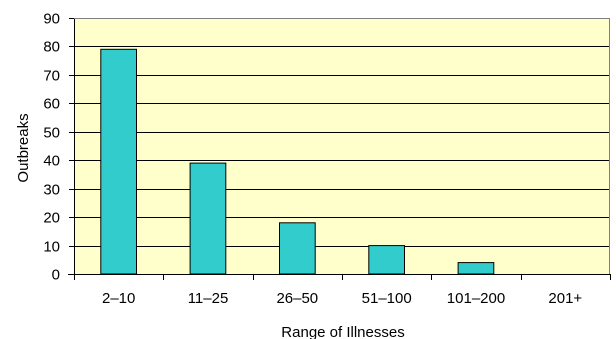 The width and height of the screenshot is (616, 339). What do you see at coordinates (51, 104) in the screenshot?
I see `y-tick-label: 60` at bounding box center [51, 104].